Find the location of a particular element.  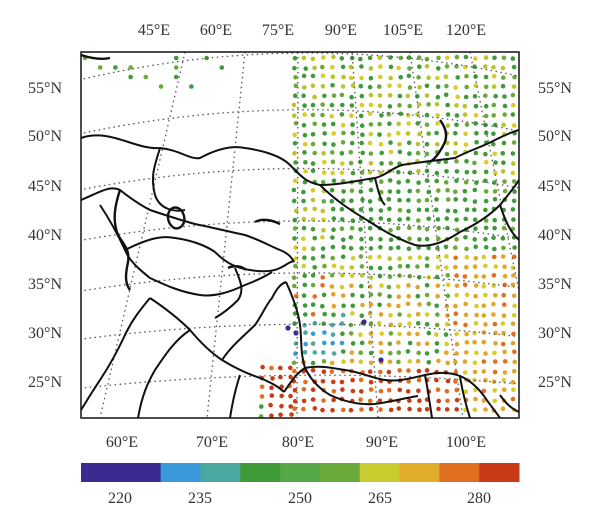

top-lon-label: 60°E is located at coordinates (216, 30).